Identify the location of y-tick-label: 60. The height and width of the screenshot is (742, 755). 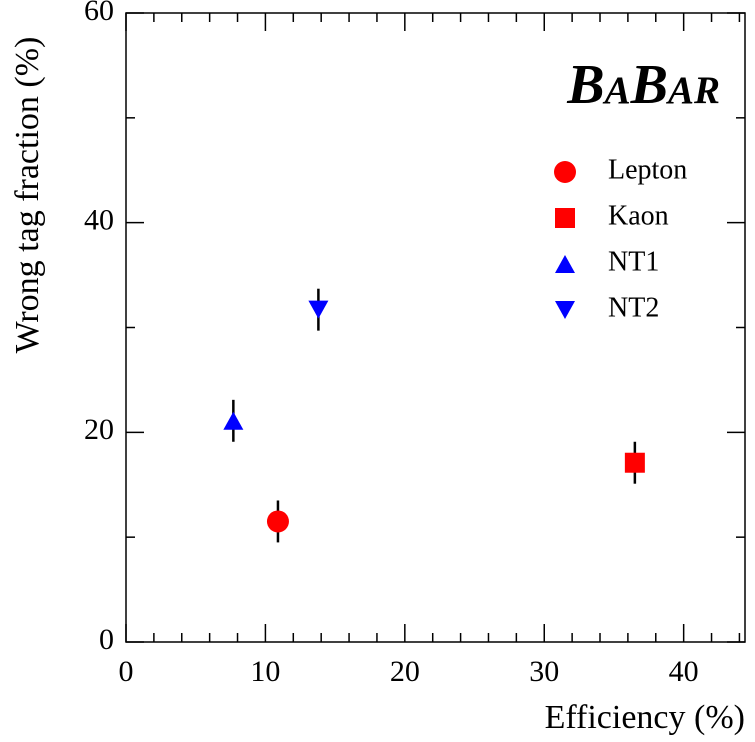
(99, 13).